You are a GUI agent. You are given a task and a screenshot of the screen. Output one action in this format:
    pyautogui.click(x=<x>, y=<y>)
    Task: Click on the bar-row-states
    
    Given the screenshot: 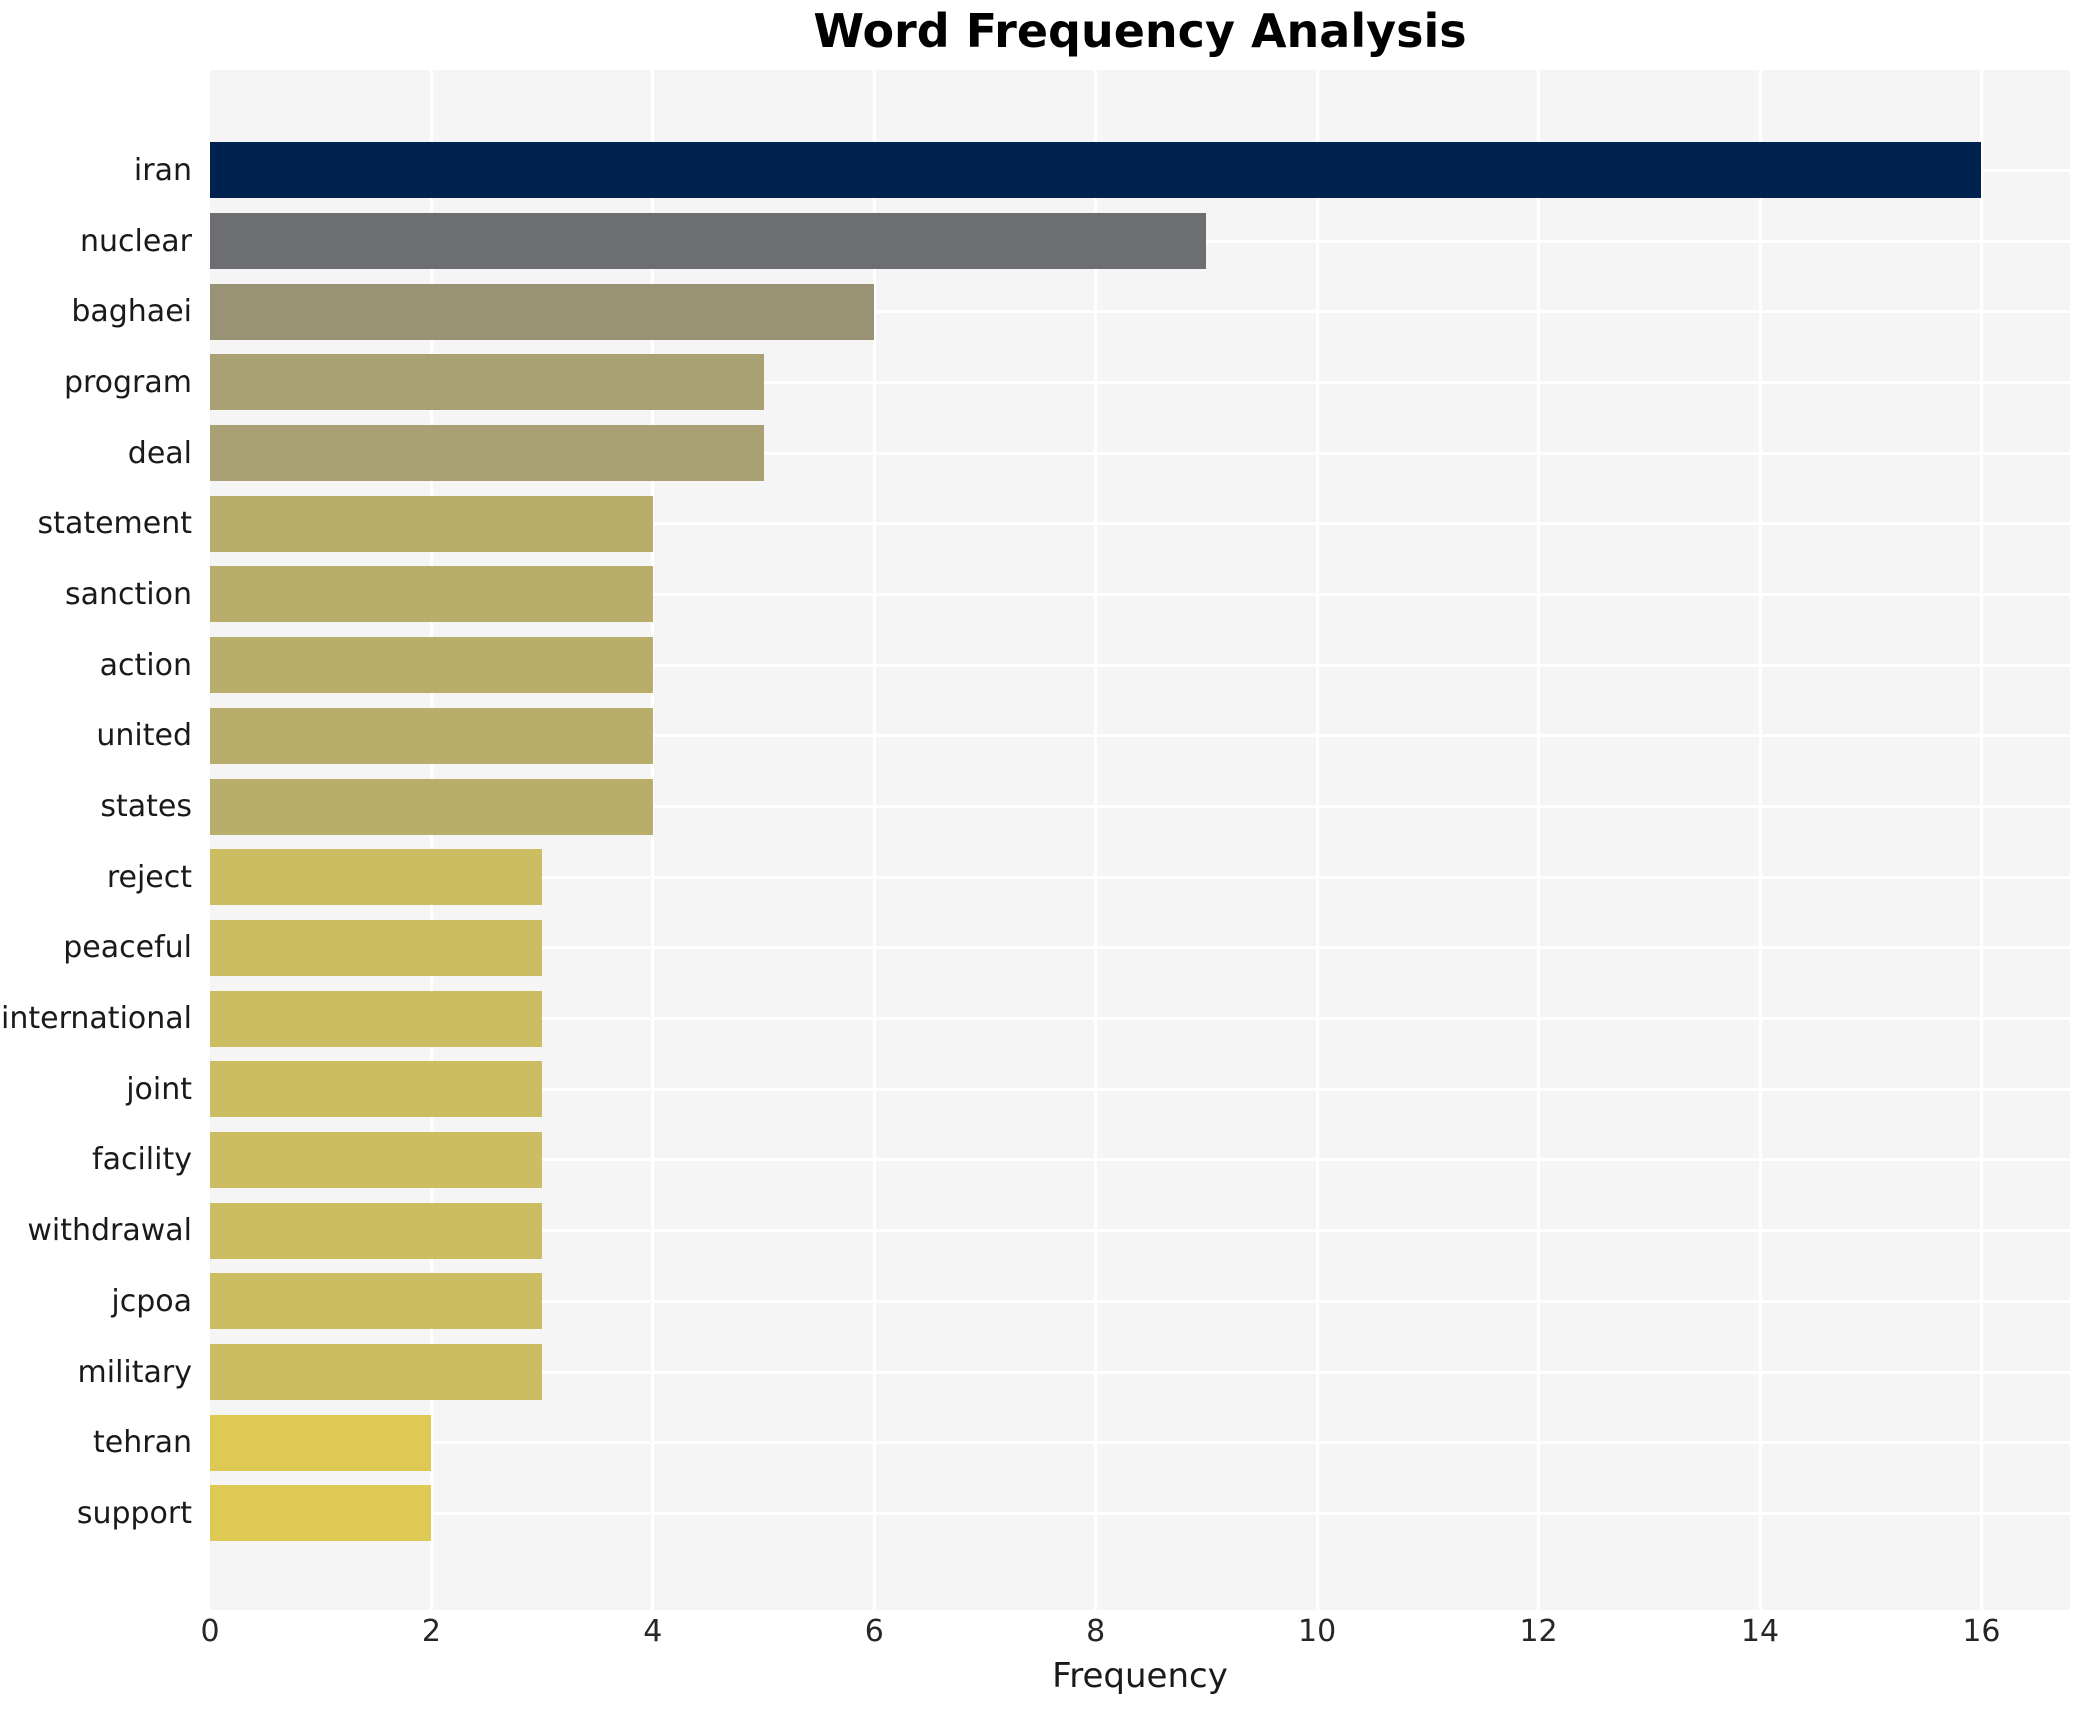 What is the action you would take?
    pyautogui.click(x=1140, y=806)
    